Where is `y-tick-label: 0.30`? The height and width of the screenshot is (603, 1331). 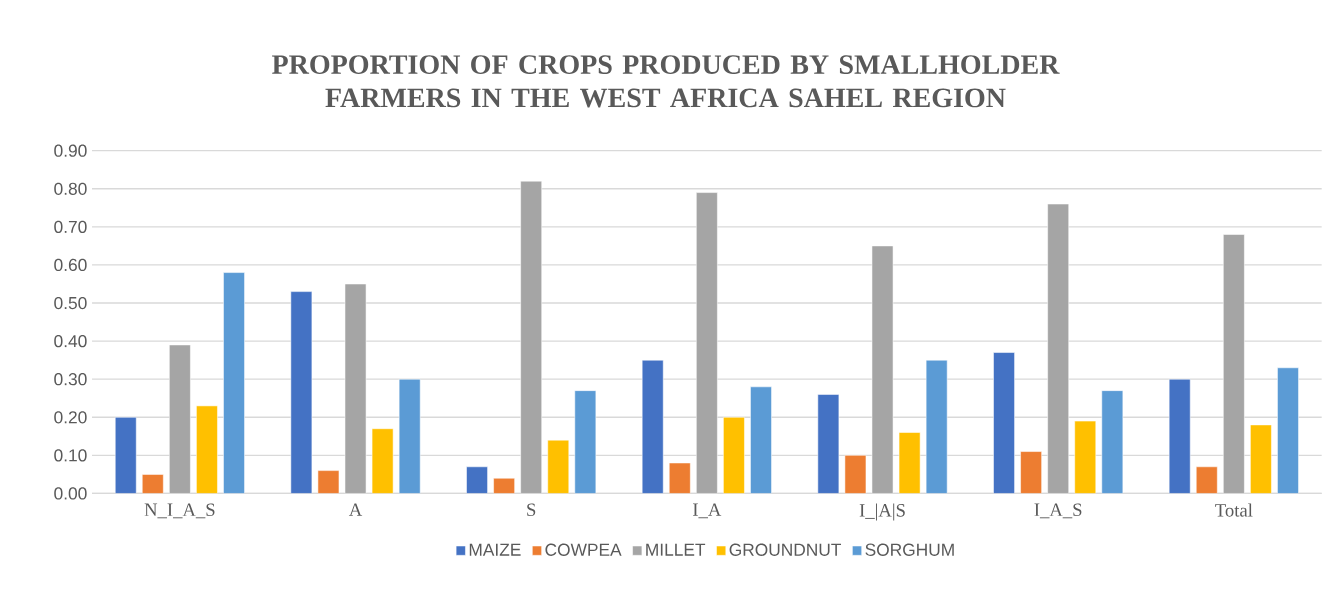 y-tick-label: 0.30 is located at coordinates (70, 379).